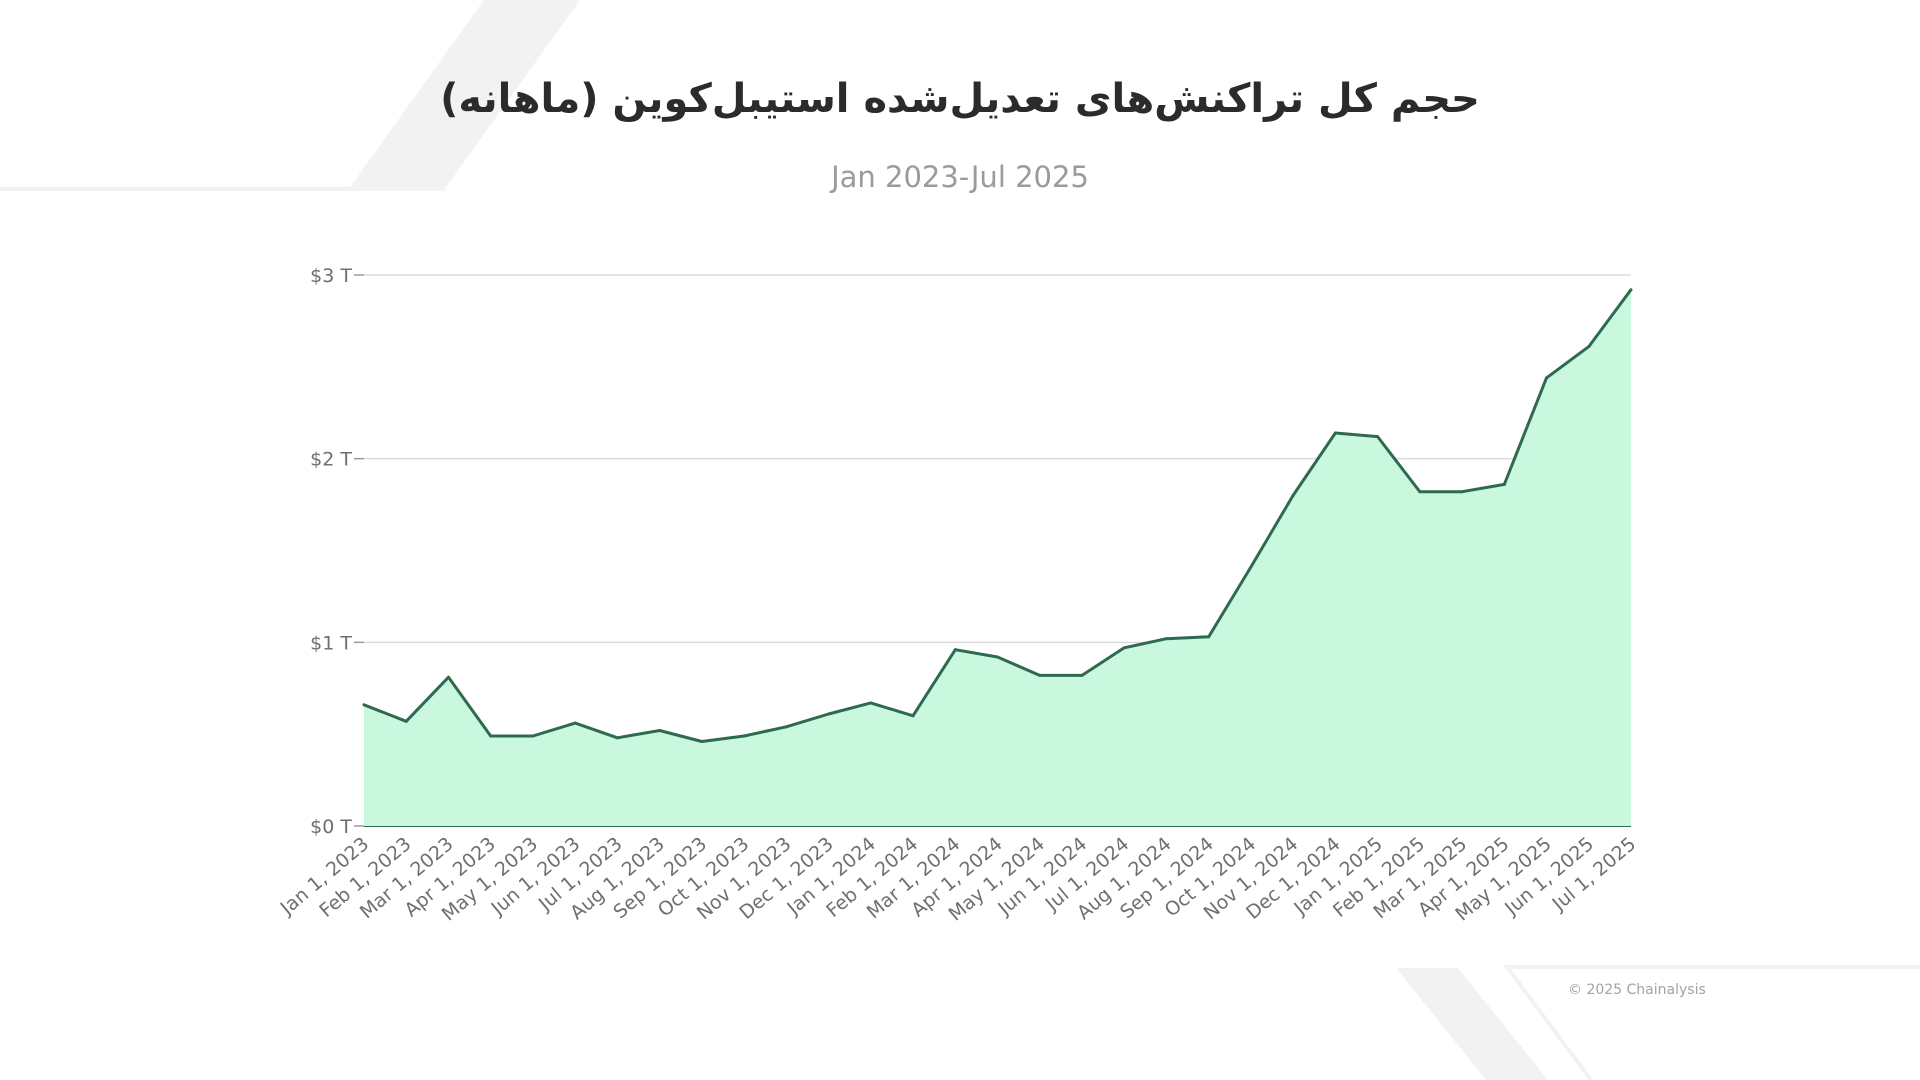 This screenshot has height=1080, width=1920. I want to click on y-tick-label: $3 T, so click(331, 276).